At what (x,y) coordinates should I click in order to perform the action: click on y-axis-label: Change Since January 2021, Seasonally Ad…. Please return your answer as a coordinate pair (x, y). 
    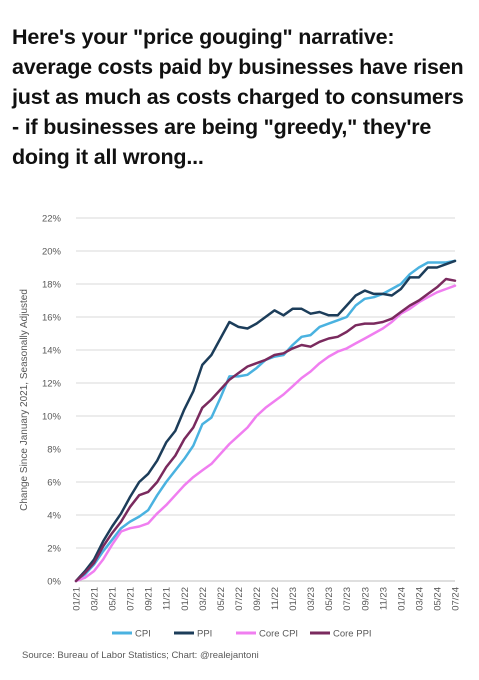
    Looking at the image, I should click on (24, 400).